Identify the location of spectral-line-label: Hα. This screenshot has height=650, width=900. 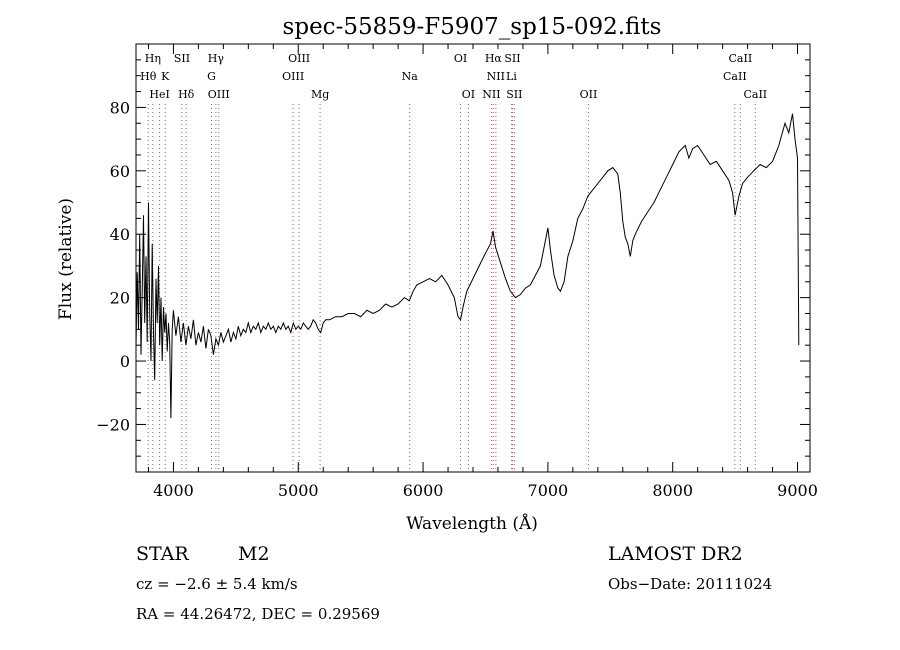
(494, 58).